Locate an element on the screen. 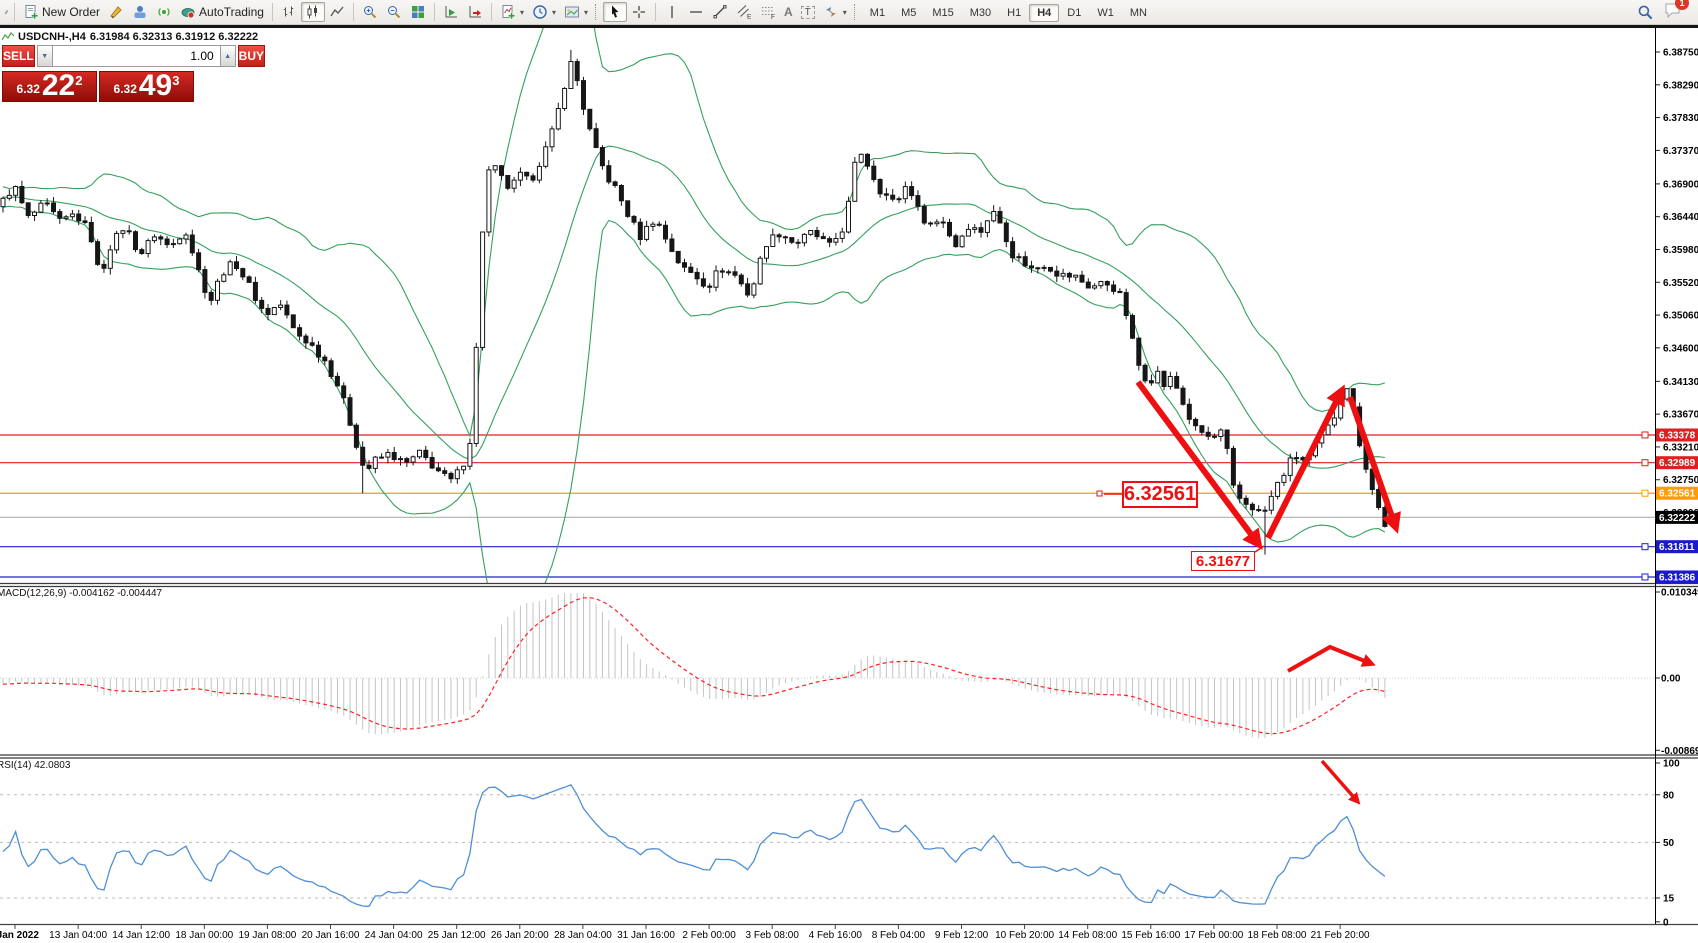 Image resolution: width=1698 pixels, height=943 pixels. chart-symbol-icon is located at coordinates (8, 36).